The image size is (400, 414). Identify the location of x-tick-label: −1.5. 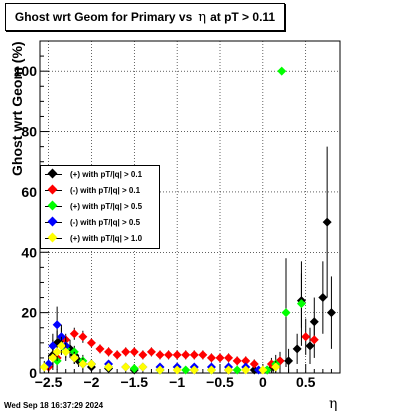
(134, 382).